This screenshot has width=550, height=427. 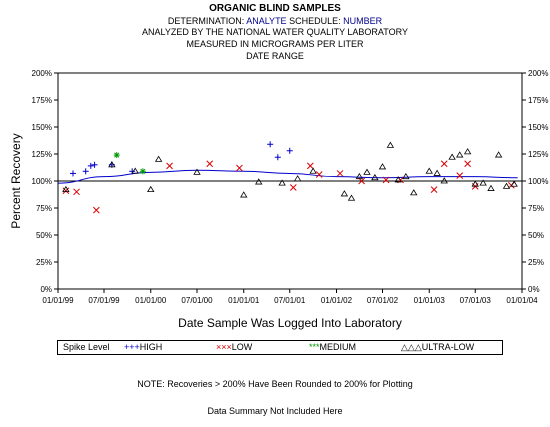 What do you see at coordinates (42, 127) in the screenshot?
I see `y-tick-label-left: 150%` at bounding box center [42, 127].